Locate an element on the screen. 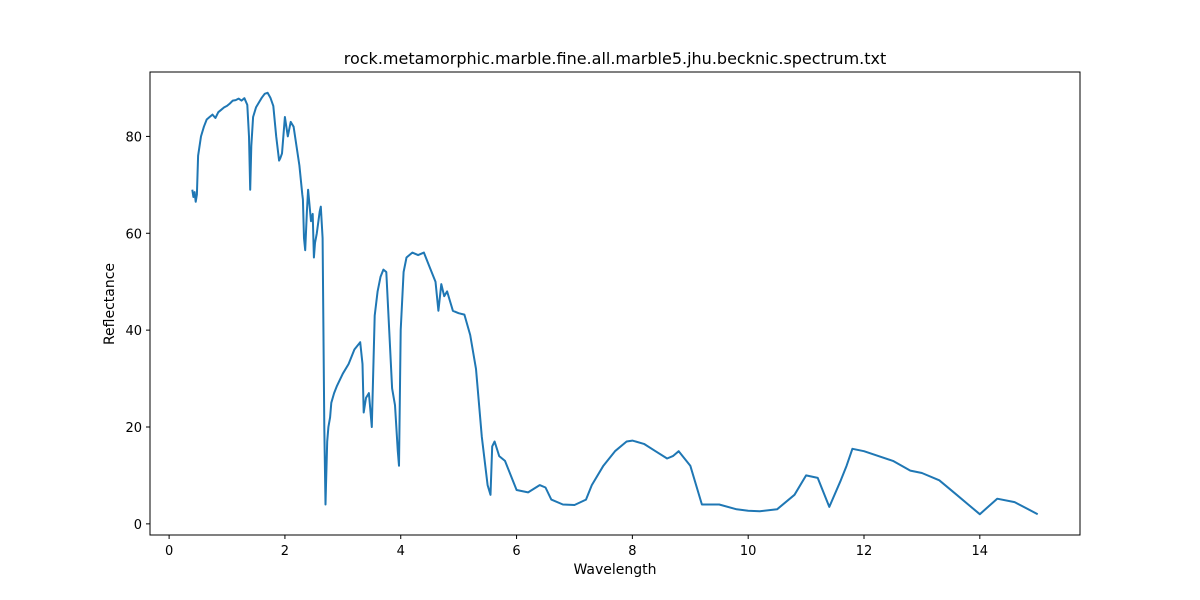 The image size is (1200, 600). y-tick-label: 60 is located at coordinates (133, 234).